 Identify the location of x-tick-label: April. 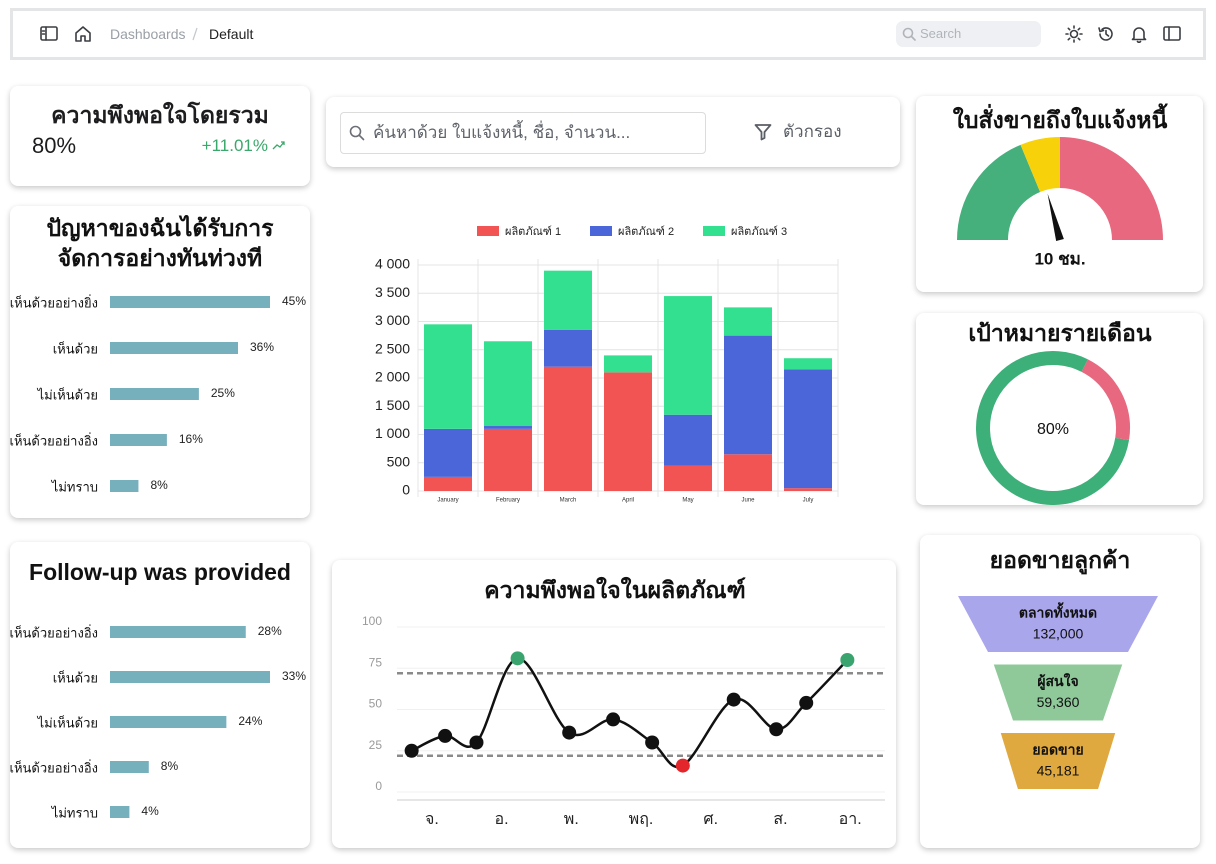
(628, 501).